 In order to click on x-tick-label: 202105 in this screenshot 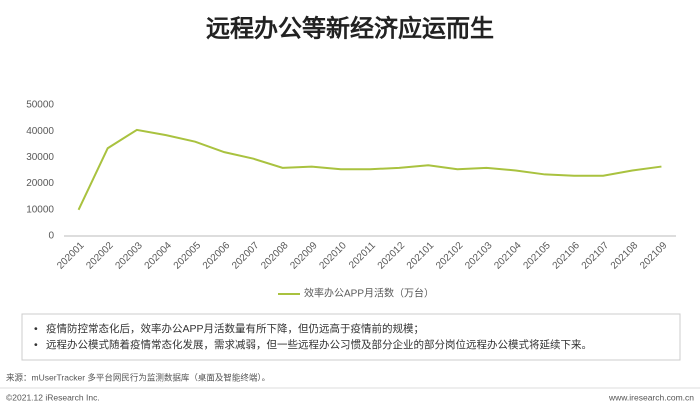, I will do `click(537, 256)`.